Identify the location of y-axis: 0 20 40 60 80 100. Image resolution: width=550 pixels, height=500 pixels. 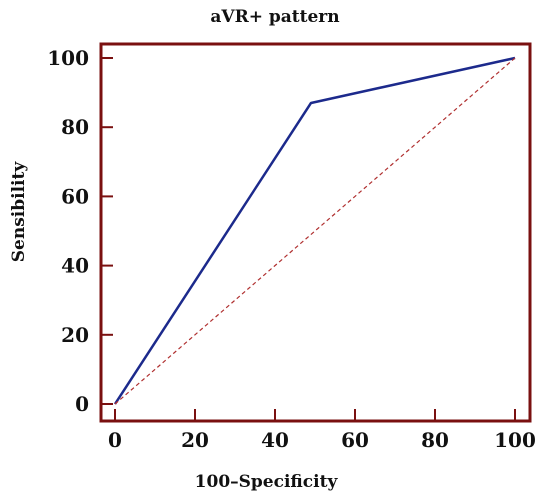
(80, 231).